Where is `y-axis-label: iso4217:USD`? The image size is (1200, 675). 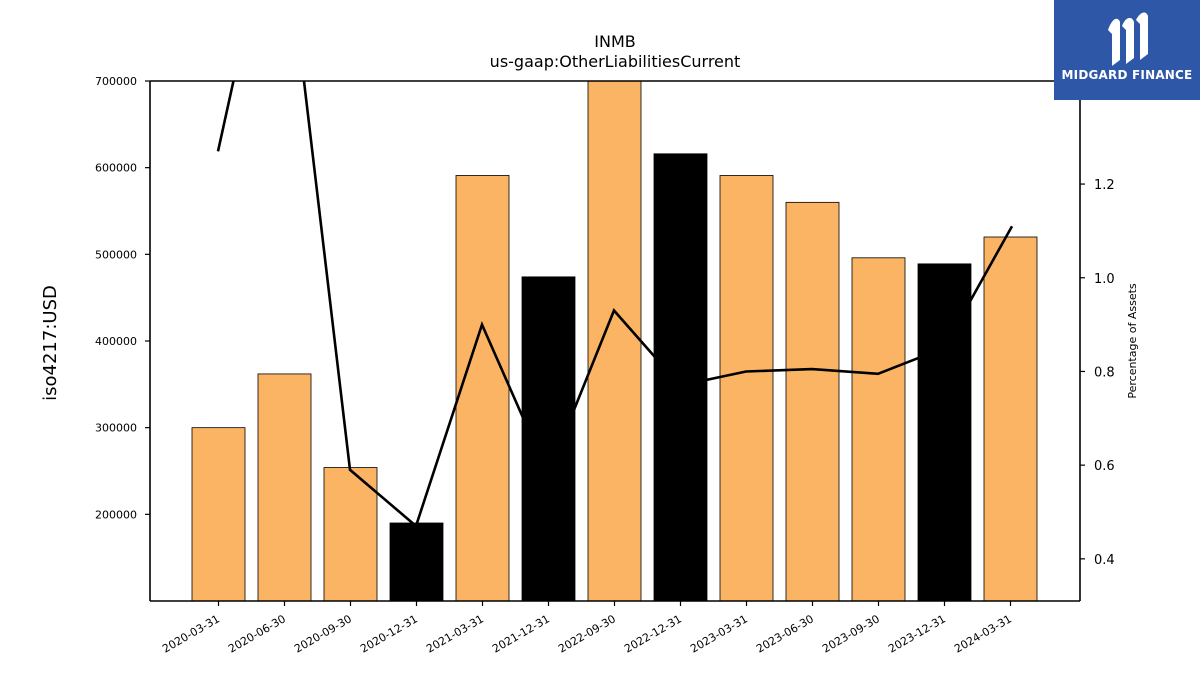
y-axis-label: iso4217:USD is located at coordinates (50, 343).